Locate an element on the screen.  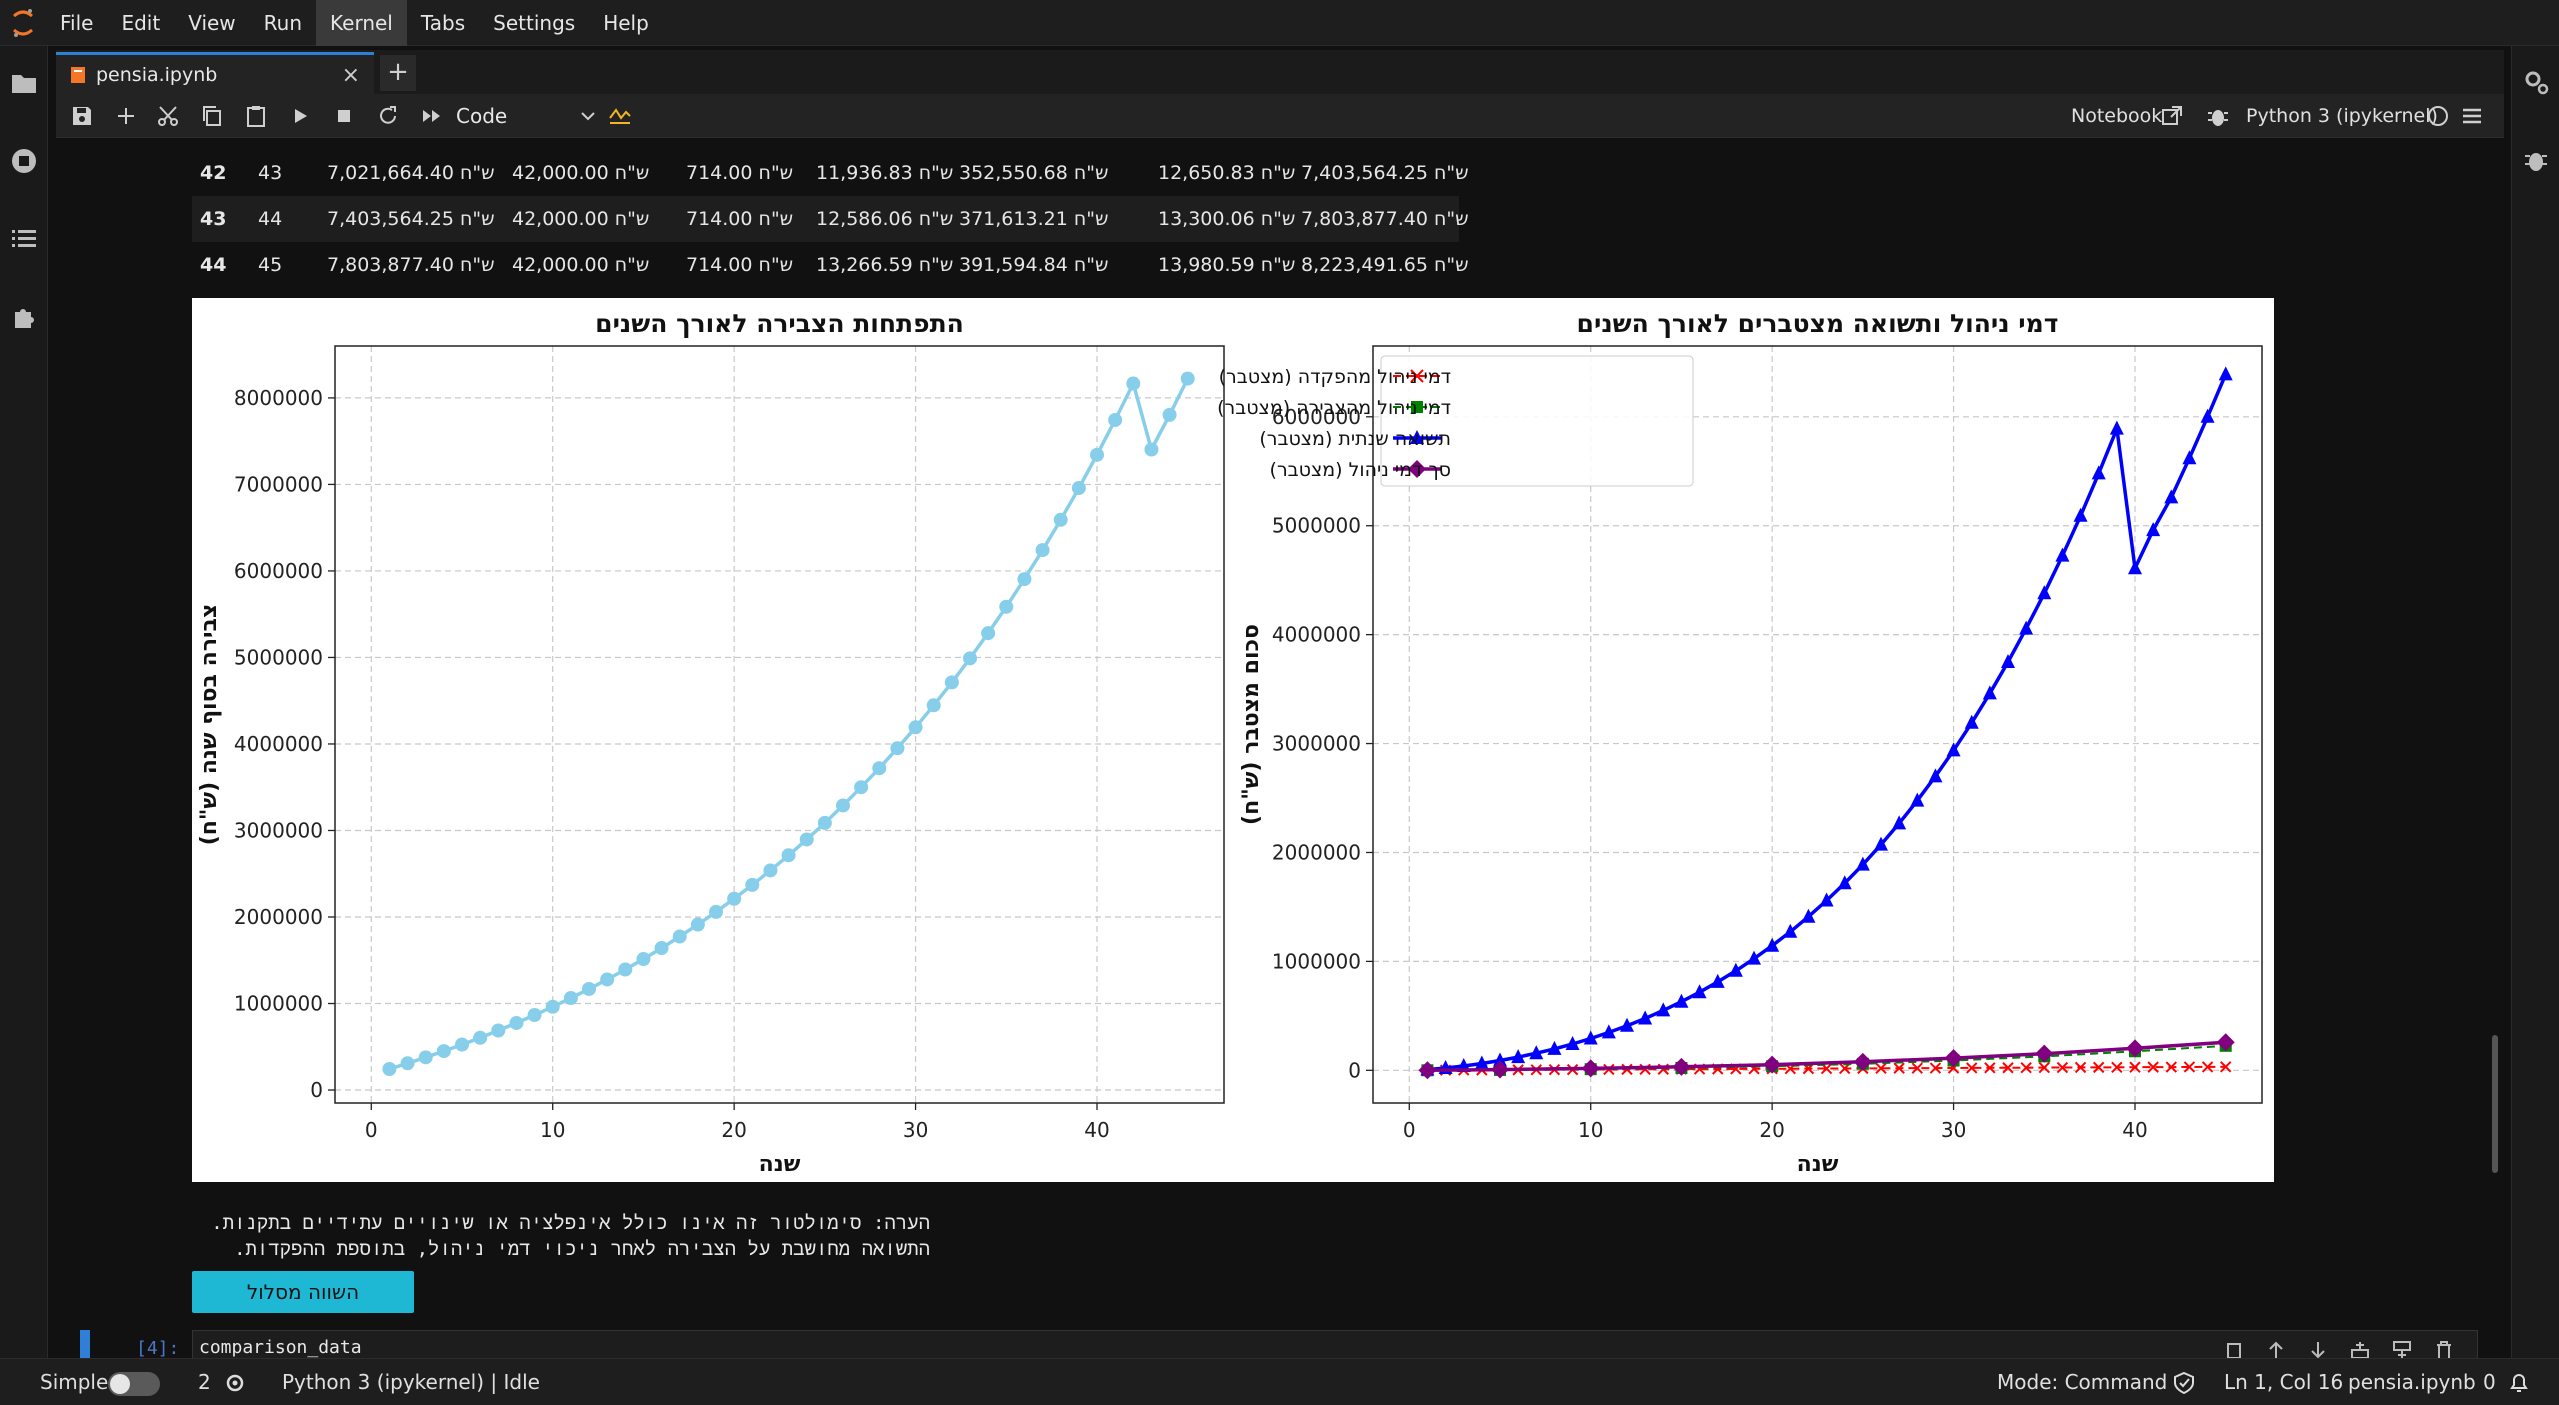
restart-run-all-fast-forward-icon is located at coordinates (432, 116).